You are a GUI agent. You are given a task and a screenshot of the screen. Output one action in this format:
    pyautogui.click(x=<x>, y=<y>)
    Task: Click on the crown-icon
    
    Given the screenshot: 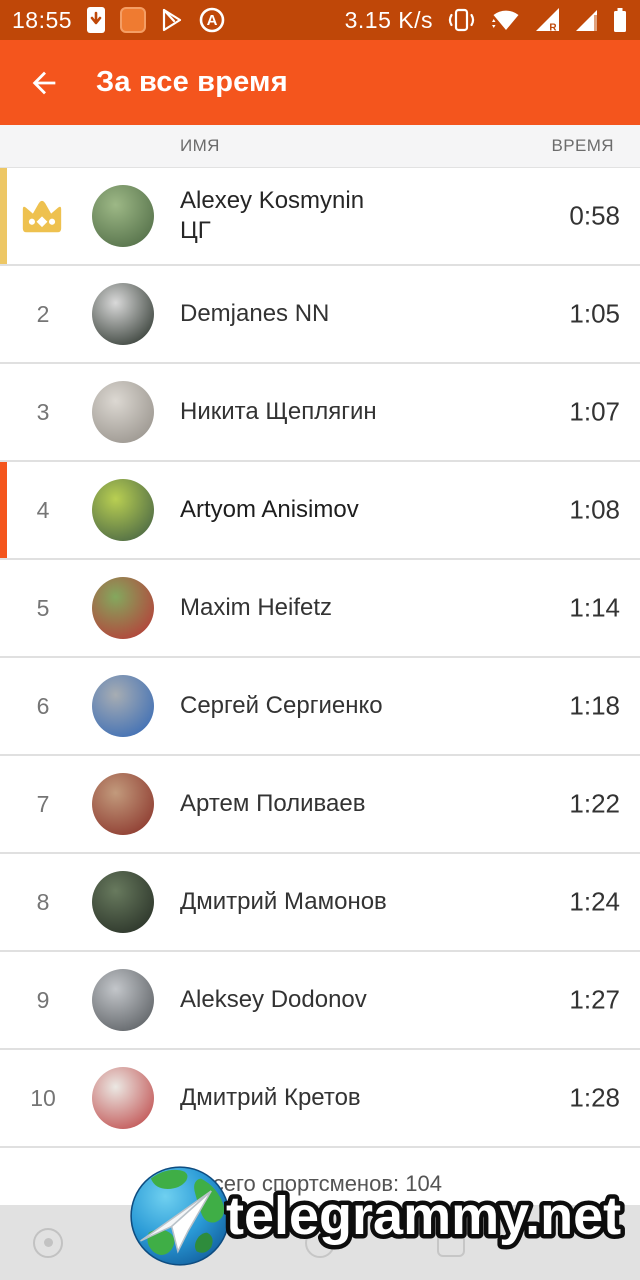 What is the action you would take?
    pyautogui.click(x=42, y=216)
    